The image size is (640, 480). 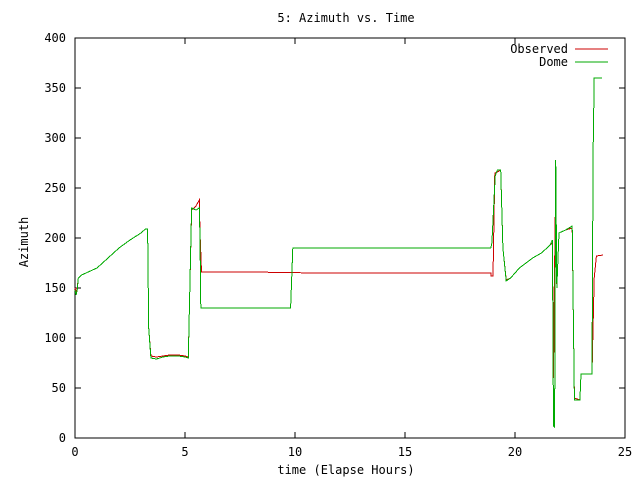 What do you see at coordinates (55, 188) in the screenshot?
I see `y-tick-label: 250` at bounding box center [55, 188].